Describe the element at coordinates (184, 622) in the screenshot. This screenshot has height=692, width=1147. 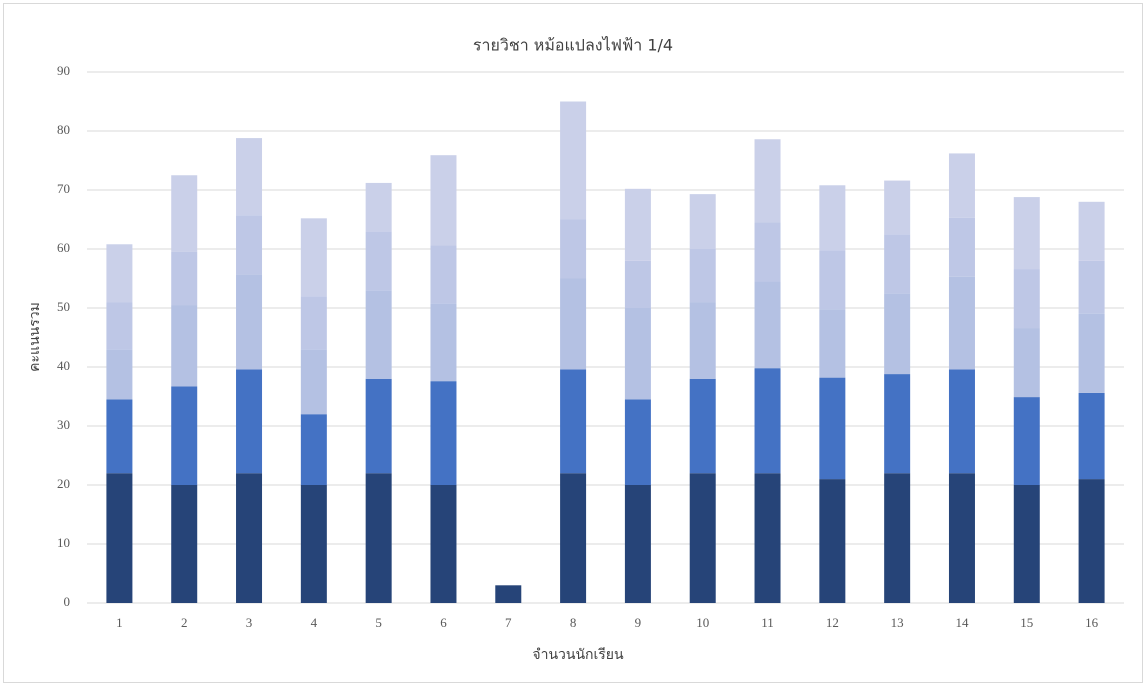
I see `x-tick-label: 2` at that location.